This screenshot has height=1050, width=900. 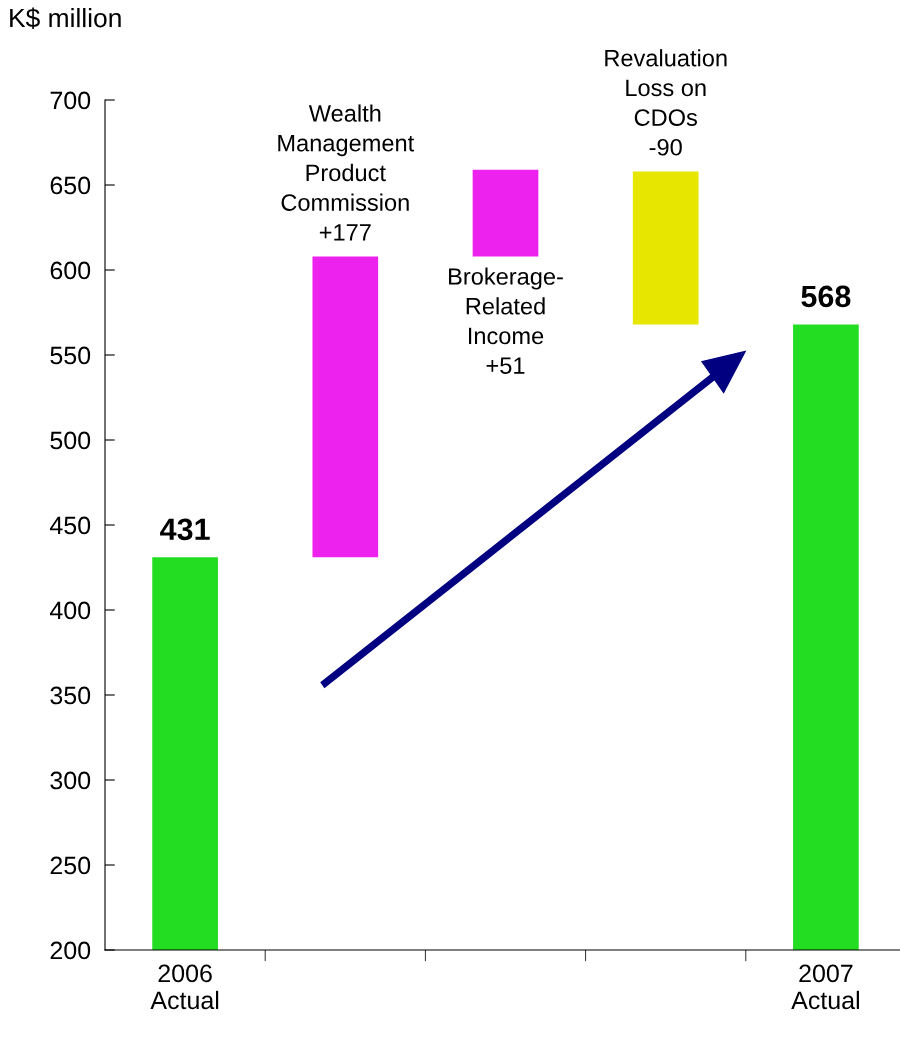 I want to click on y-tick-label: 350, so click(x=70, y=695).